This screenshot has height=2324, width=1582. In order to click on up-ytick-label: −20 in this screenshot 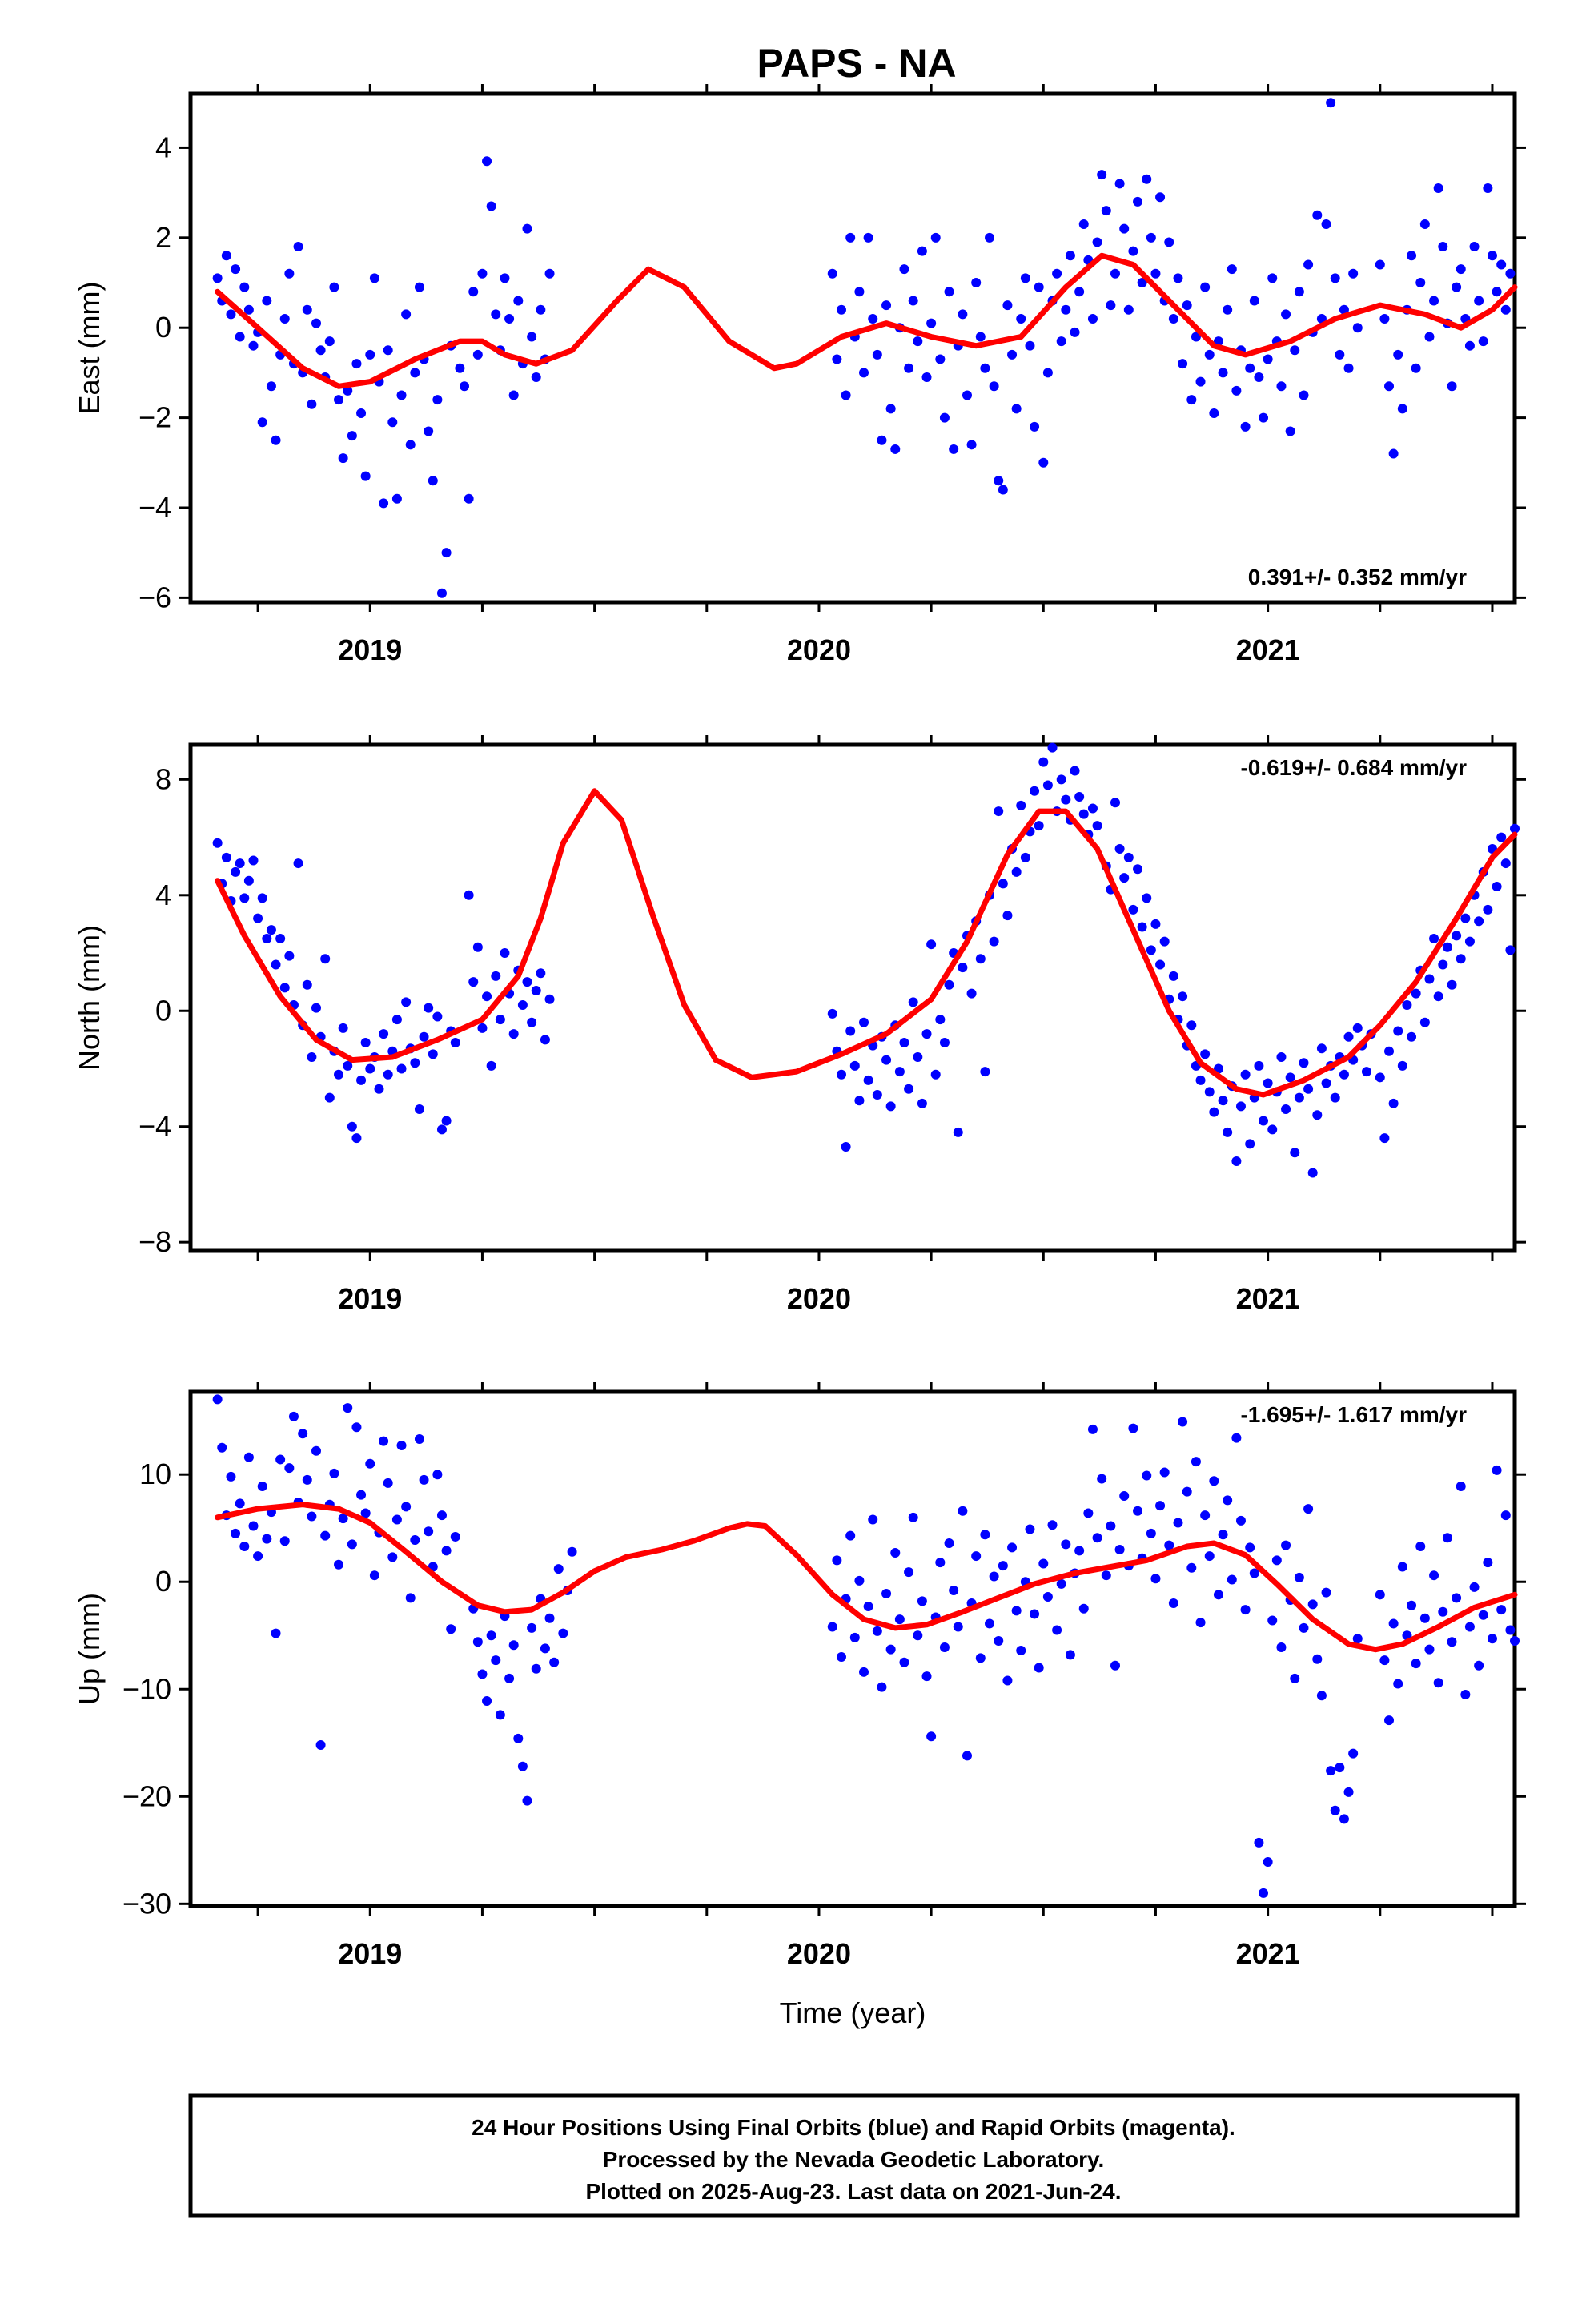, I will do `click(146, 1795)`.